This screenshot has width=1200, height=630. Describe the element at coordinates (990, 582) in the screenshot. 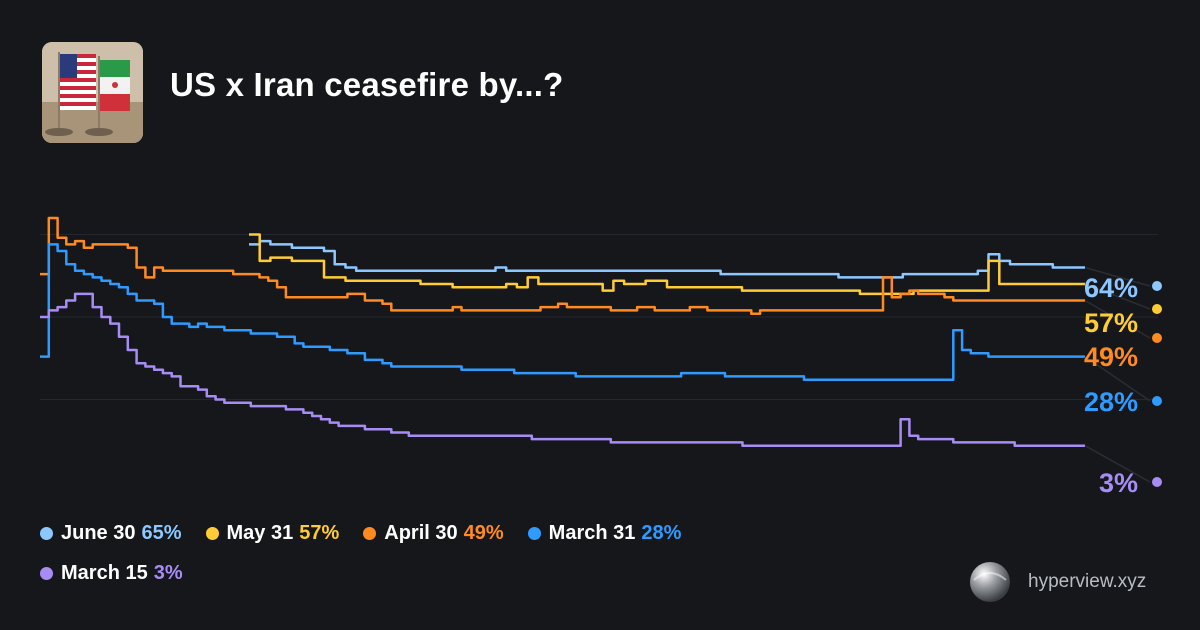

I see `sphere-logo-icon` at that location.